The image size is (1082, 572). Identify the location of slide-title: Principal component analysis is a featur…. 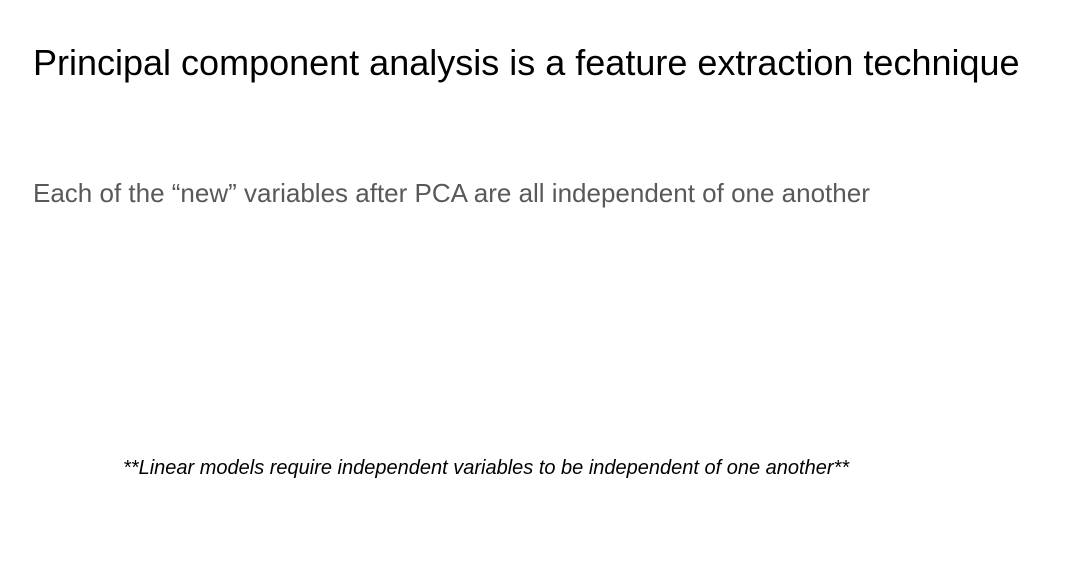
(526, 62).